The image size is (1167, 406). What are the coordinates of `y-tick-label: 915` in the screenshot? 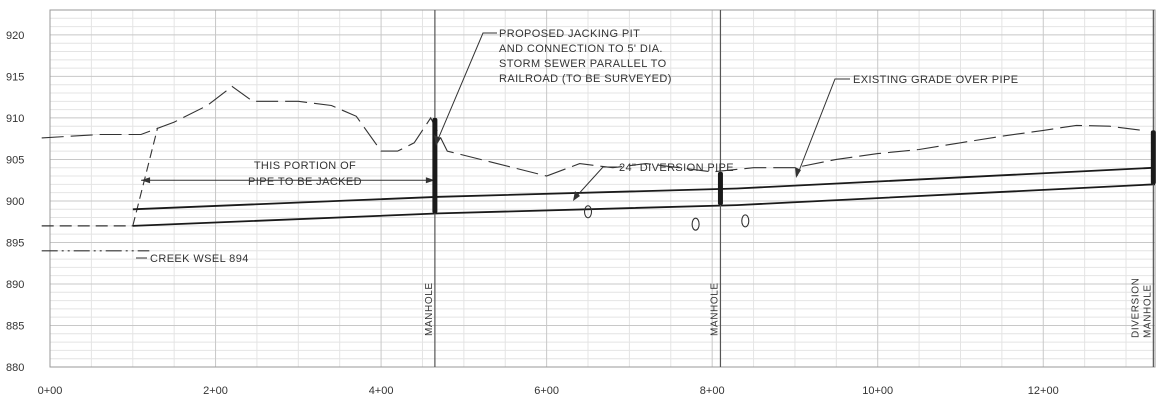 It's located at (15, 77).